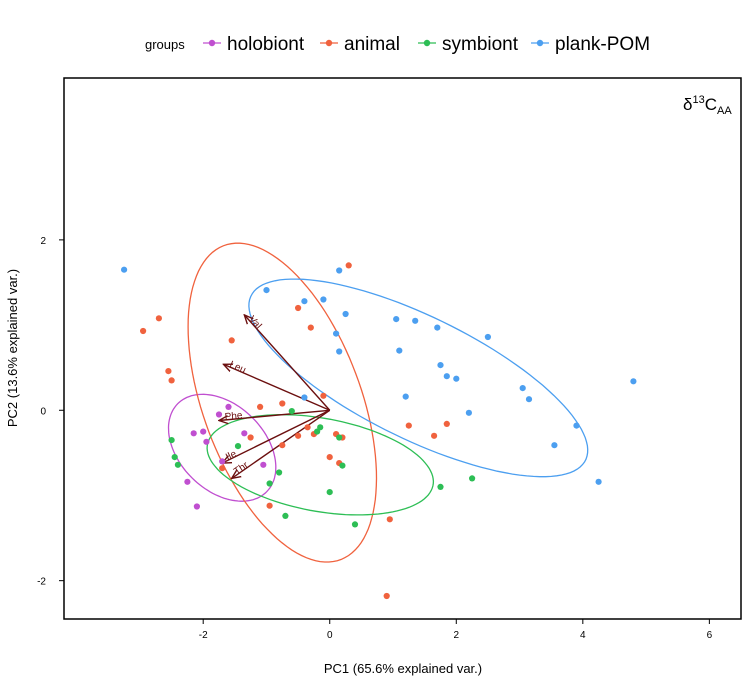 Image resolution: width=750 pixels, height=700 pixels. What do you see at coordinates (710, 635) in the screenshot?
I see `x-tick-label: 6` at bounding box center [710, 635].